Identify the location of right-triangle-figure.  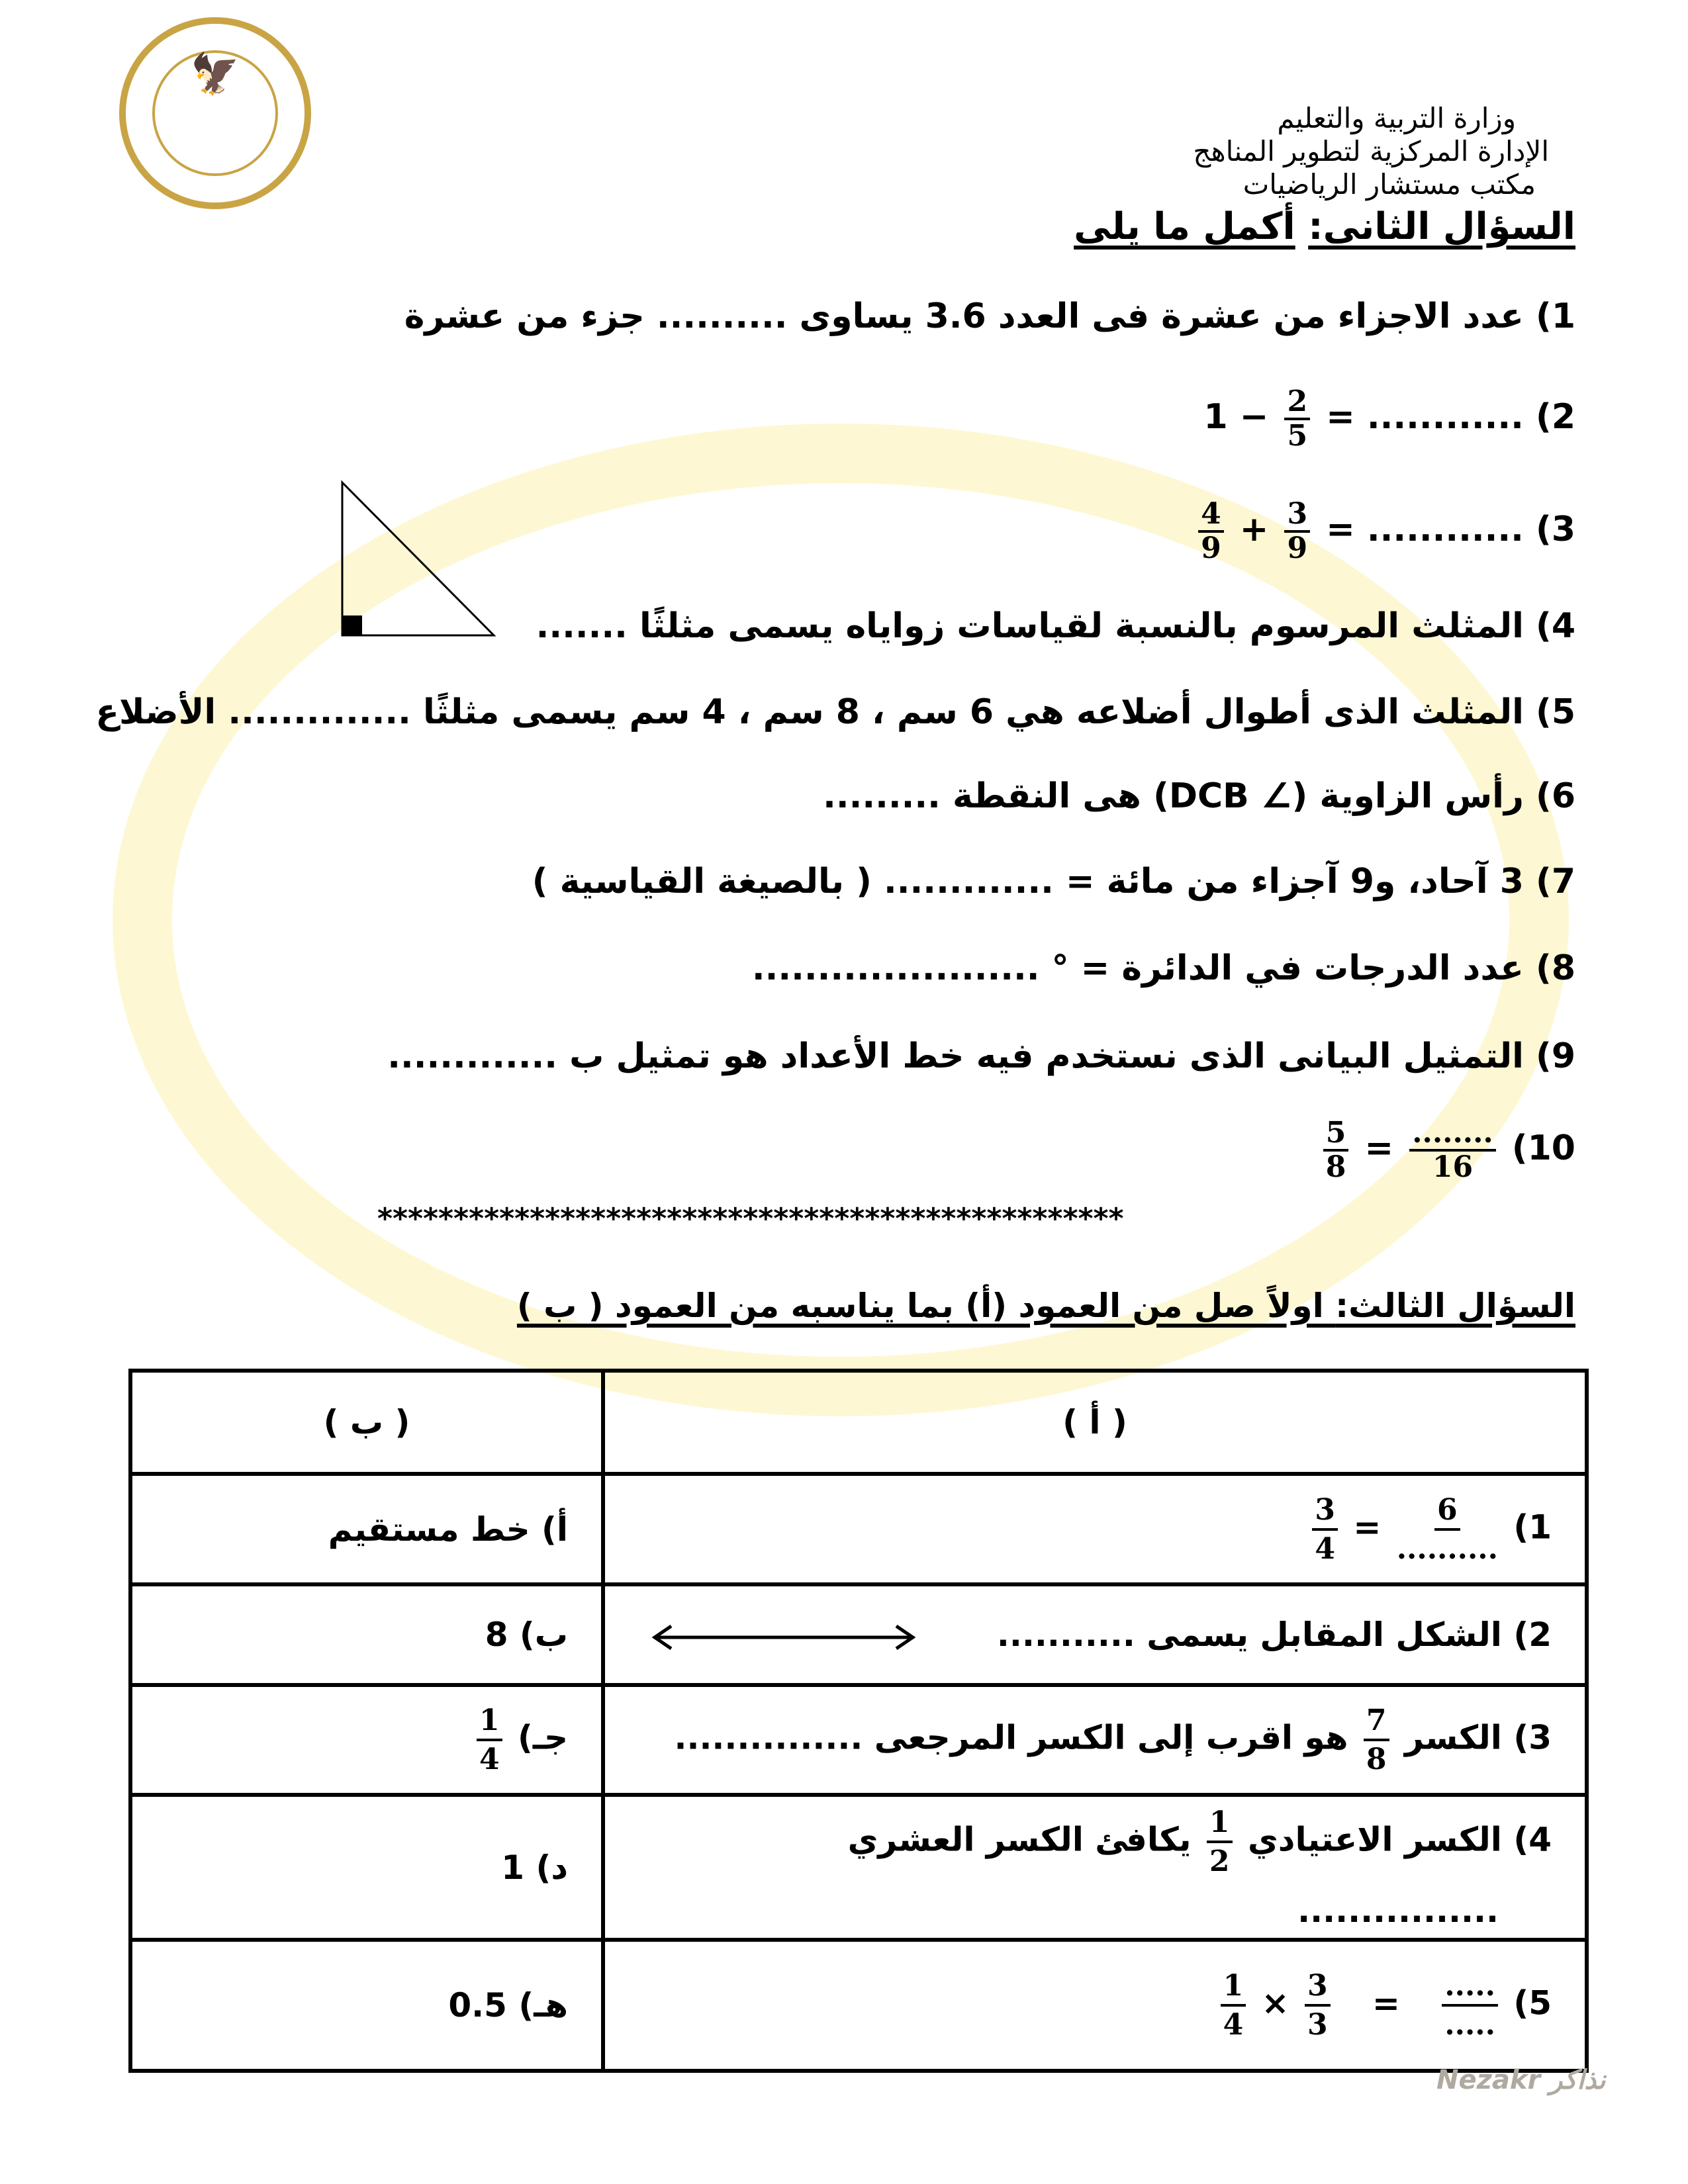
(418, 558).